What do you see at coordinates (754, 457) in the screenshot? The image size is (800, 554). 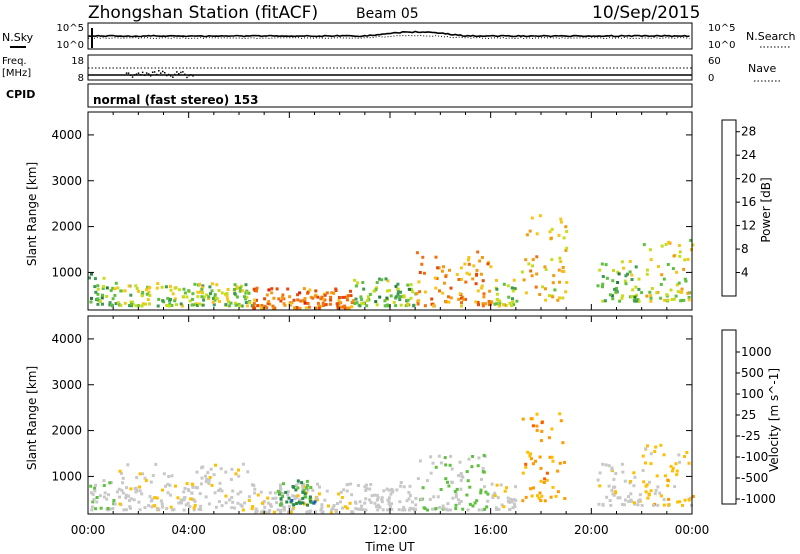 I see `colorbar-tick-label: -100` at bounding box center [754, 457].